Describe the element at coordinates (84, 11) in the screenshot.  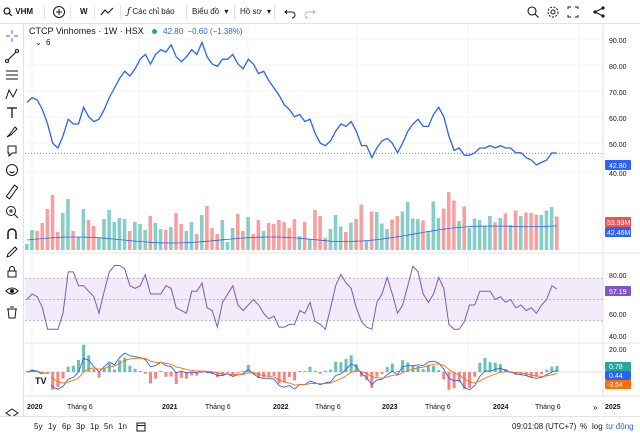
I see `interval-button: W` at that location.